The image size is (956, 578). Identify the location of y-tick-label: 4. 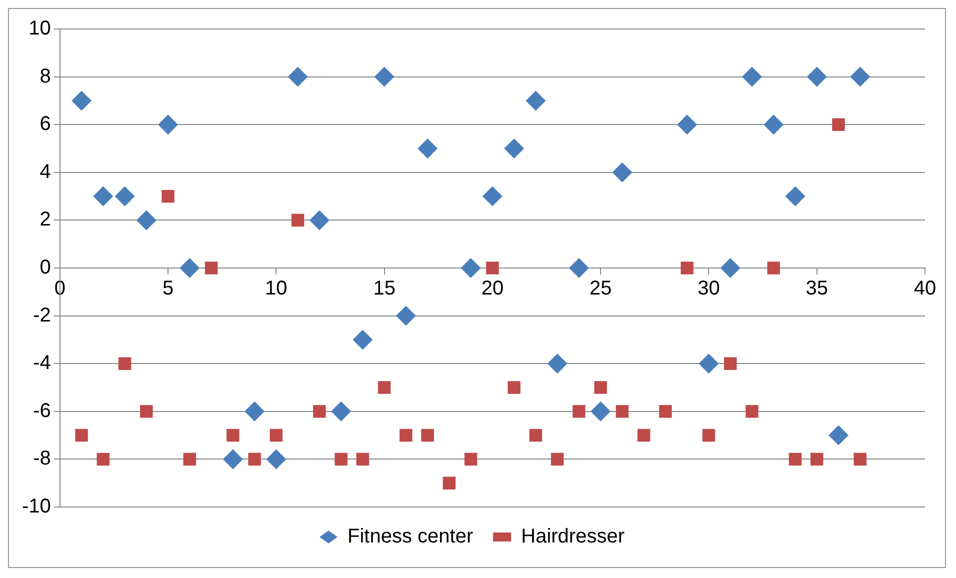
(45, 171).